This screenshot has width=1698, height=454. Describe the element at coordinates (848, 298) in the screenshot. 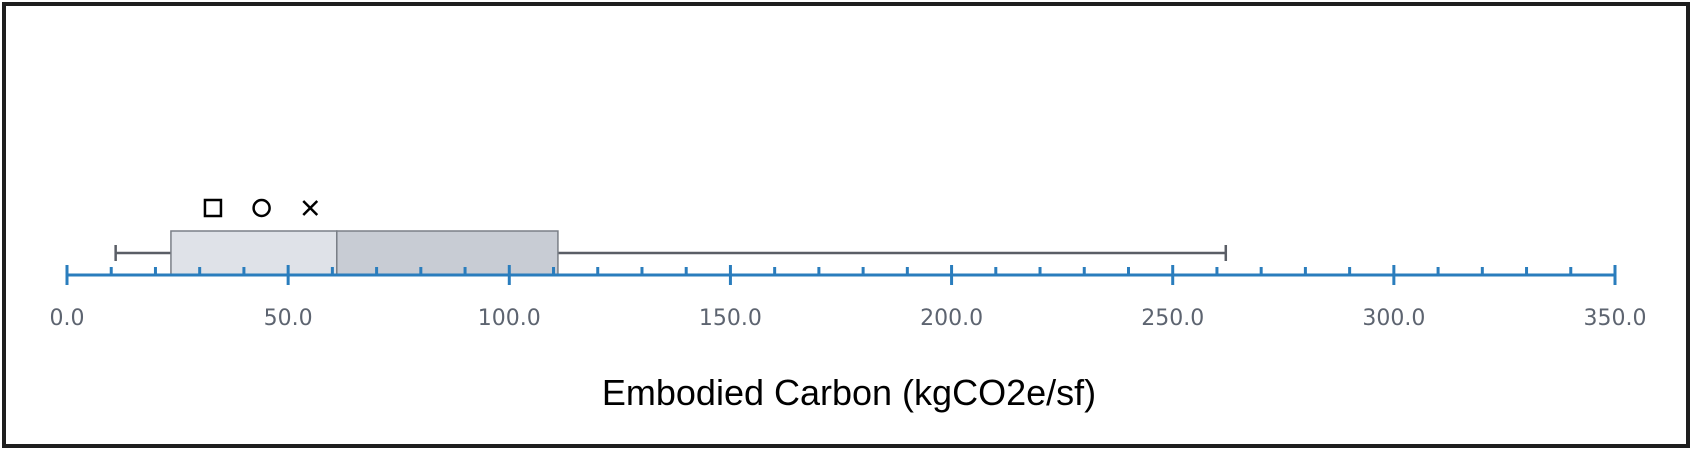

I see `x-axis: 0.0 50.0 100.0 150.0 200.0 250.0 300.0 350.0` at that location.